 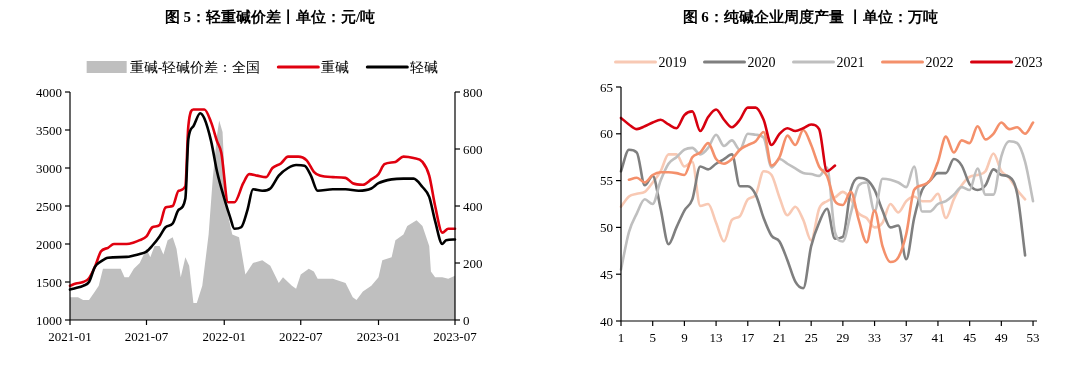 What do you see at coordinates (424, 67) in the screenshot?
I see `legend-label: 轻碱` at bounding box center [424, 67].